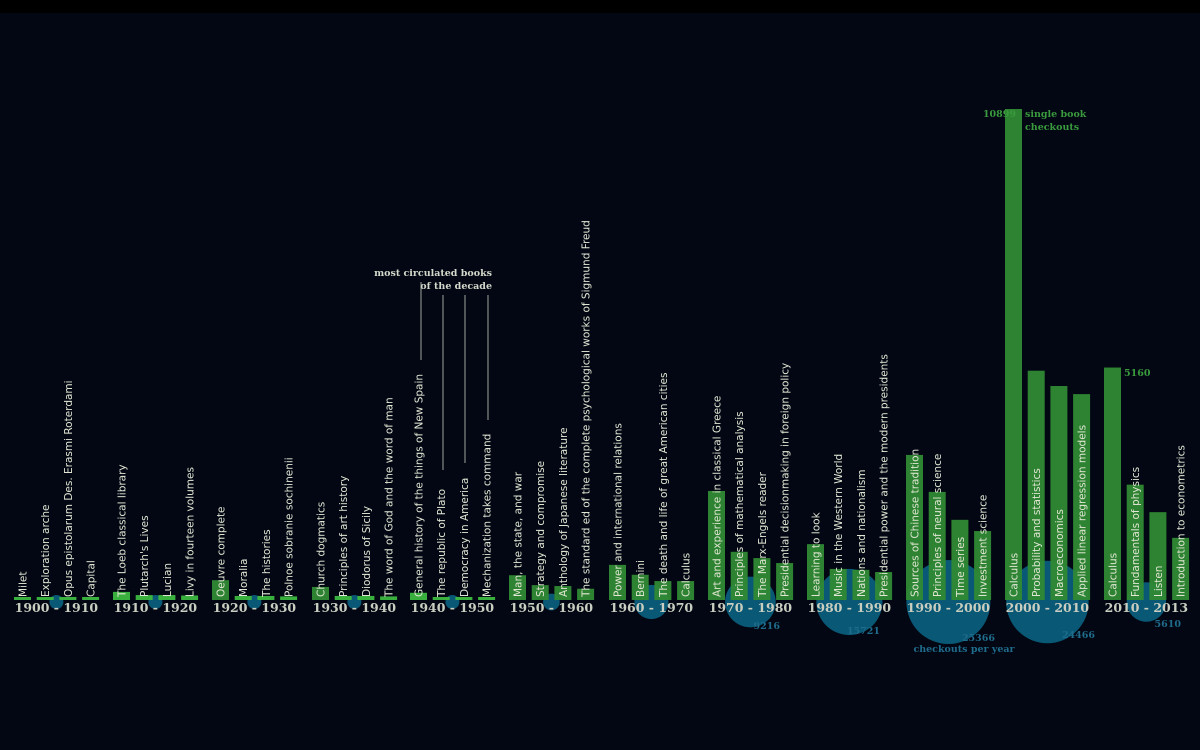  I want to click on decade-label: 1990 - 2000, so click(949, 607).